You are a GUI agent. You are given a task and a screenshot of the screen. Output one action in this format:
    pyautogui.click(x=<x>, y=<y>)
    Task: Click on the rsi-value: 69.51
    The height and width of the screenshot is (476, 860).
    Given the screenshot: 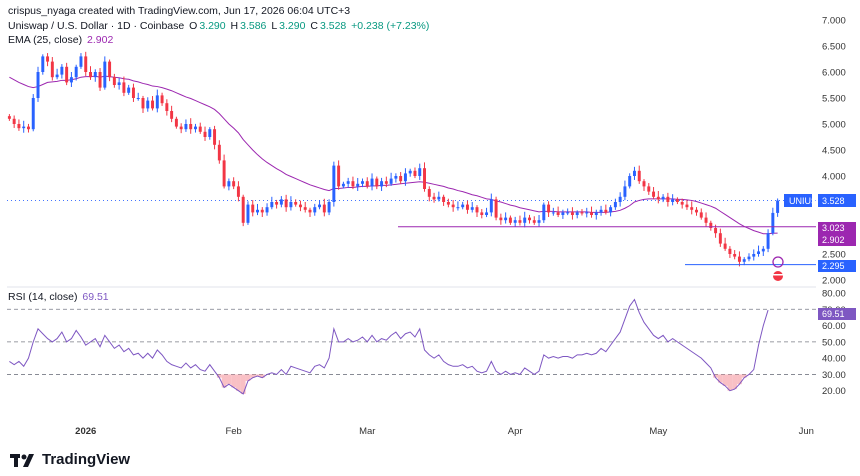 What is the action you would take?
    pyautogui.click(x=95, y=297)
    